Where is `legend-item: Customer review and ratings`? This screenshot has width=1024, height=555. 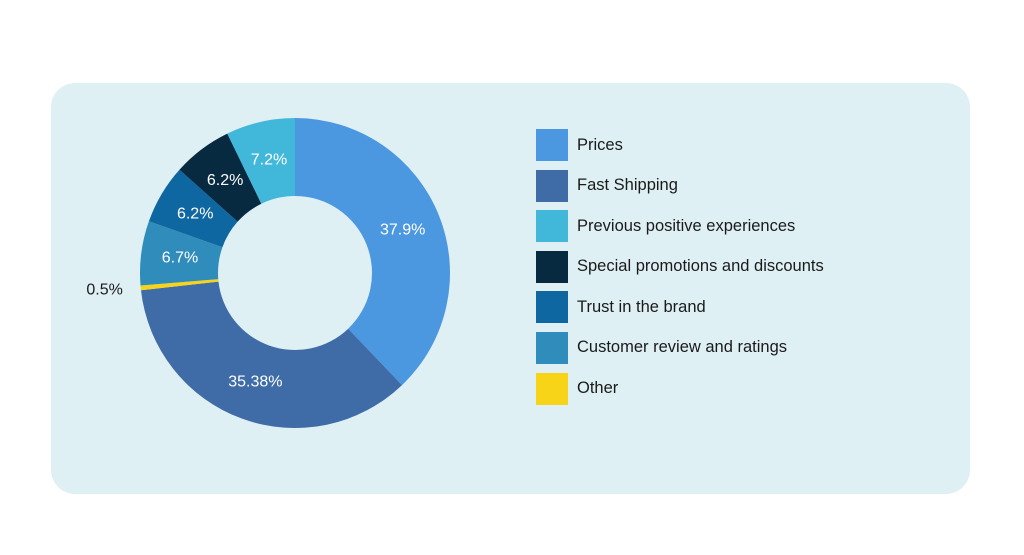 legend-item: Customer review and ratings is located at coordinates (680, 347).